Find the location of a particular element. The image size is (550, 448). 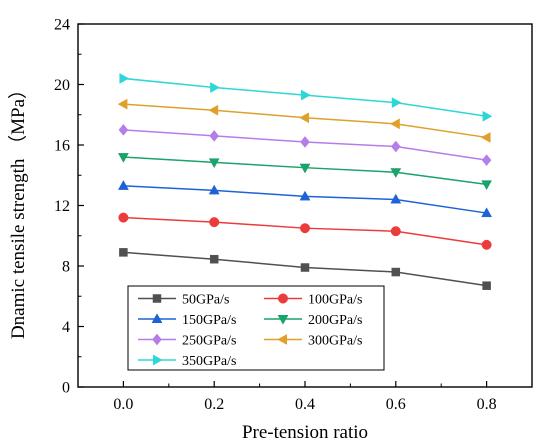

legend-label: 200GPa/s is located at coordinates (335, 320).